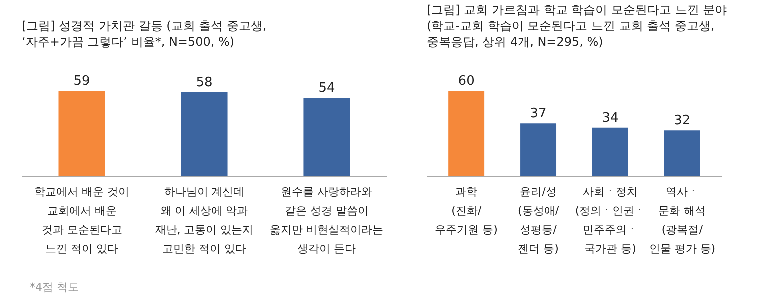 This screenshot has width=770, height=300. I want to click on x-tick-label: 원수를 사랑하라와 같은 성경 말씀이 옳지만 비현실적이라는 생각이 든다, so click(327, 221).